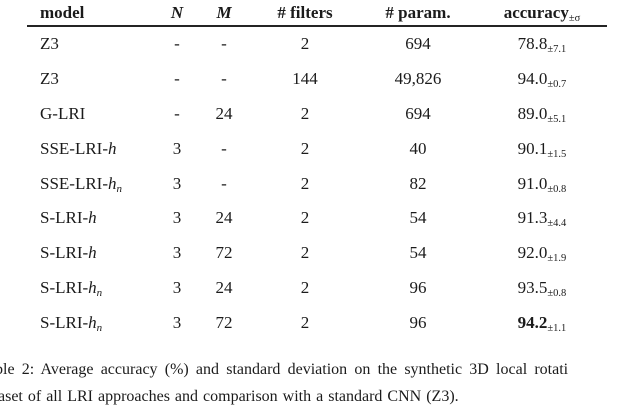 The image size is (640, 411). I want to click on header-params: # param., so click(418, 12).